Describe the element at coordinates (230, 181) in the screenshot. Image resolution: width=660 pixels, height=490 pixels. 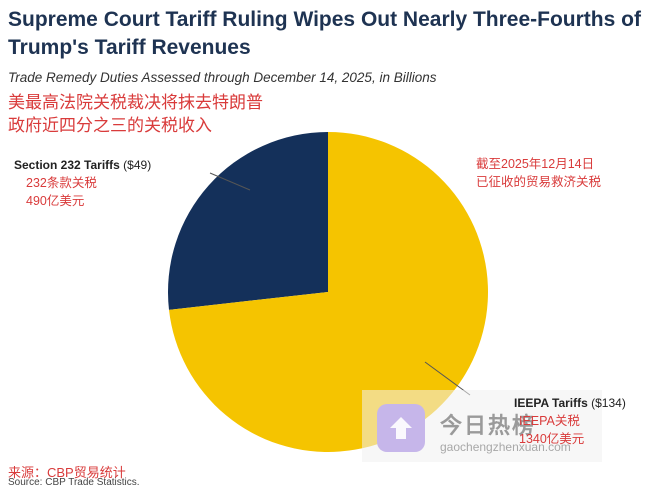
I see `section-232-leader-line` at that location.